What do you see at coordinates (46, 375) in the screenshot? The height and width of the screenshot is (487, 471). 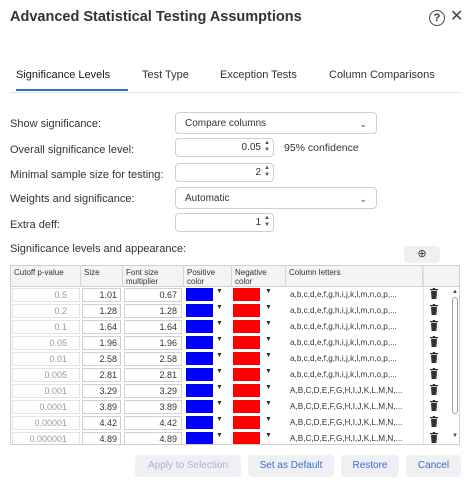 I see `cutoff-p-value-cell: 0.005` at bounding box center [46, 375].